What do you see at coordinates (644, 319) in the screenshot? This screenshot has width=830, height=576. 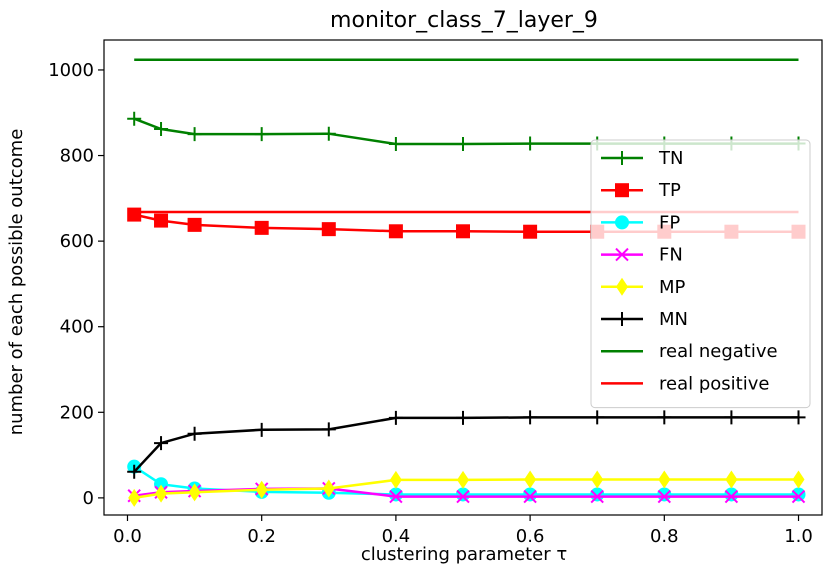 I see `legend-entry-mn: MN` at bounding box center [644, 319].